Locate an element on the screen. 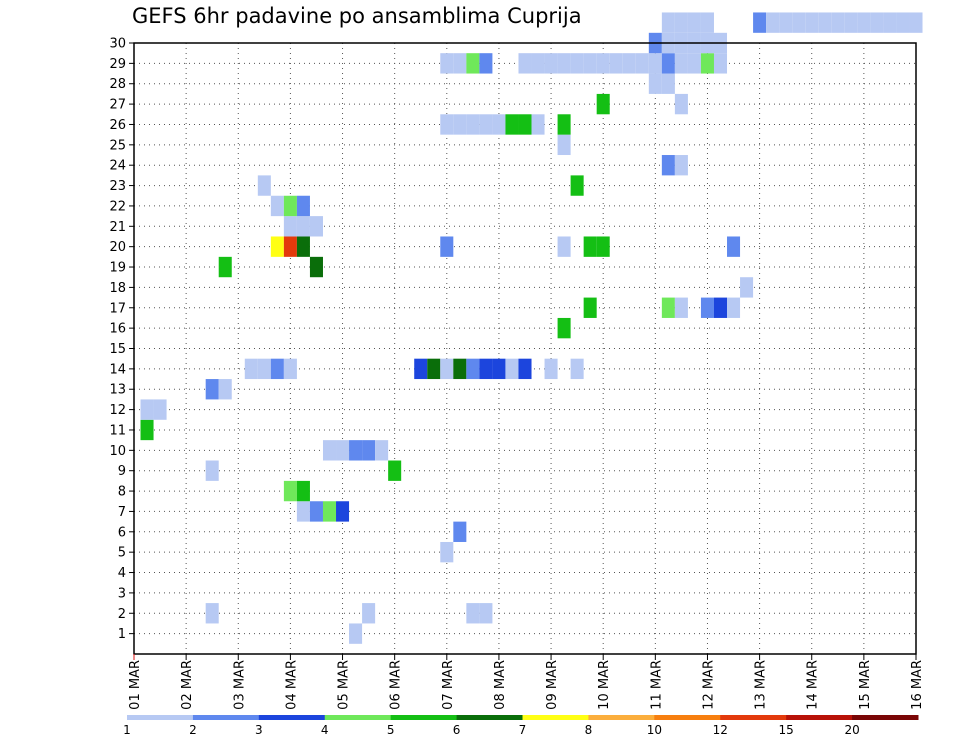 This screenshot has height=742, width=960. x-tick-label: 01 MAR is located at coordinates (135, 685).